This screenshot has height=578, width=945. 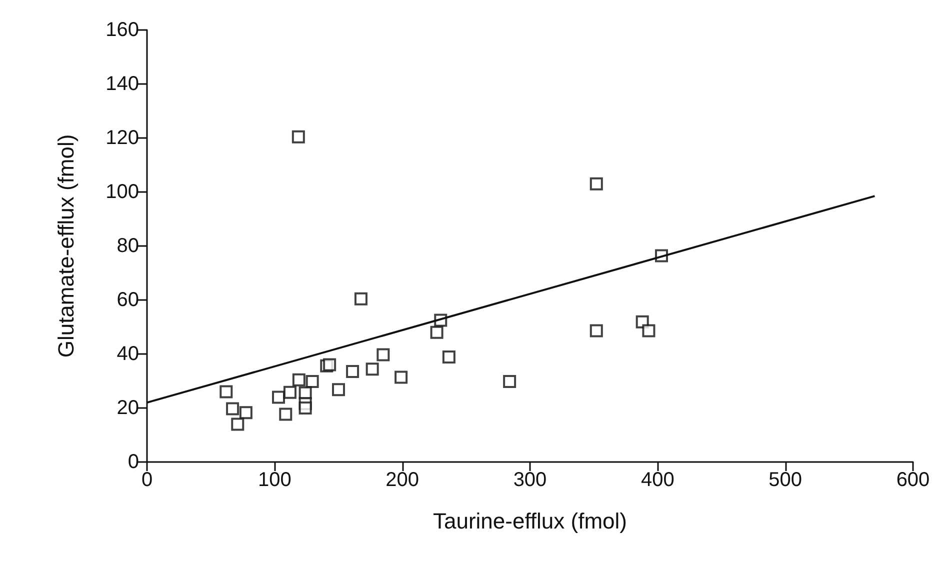 I want to click on x-tick-label: 100, so click(x=275, y=480).